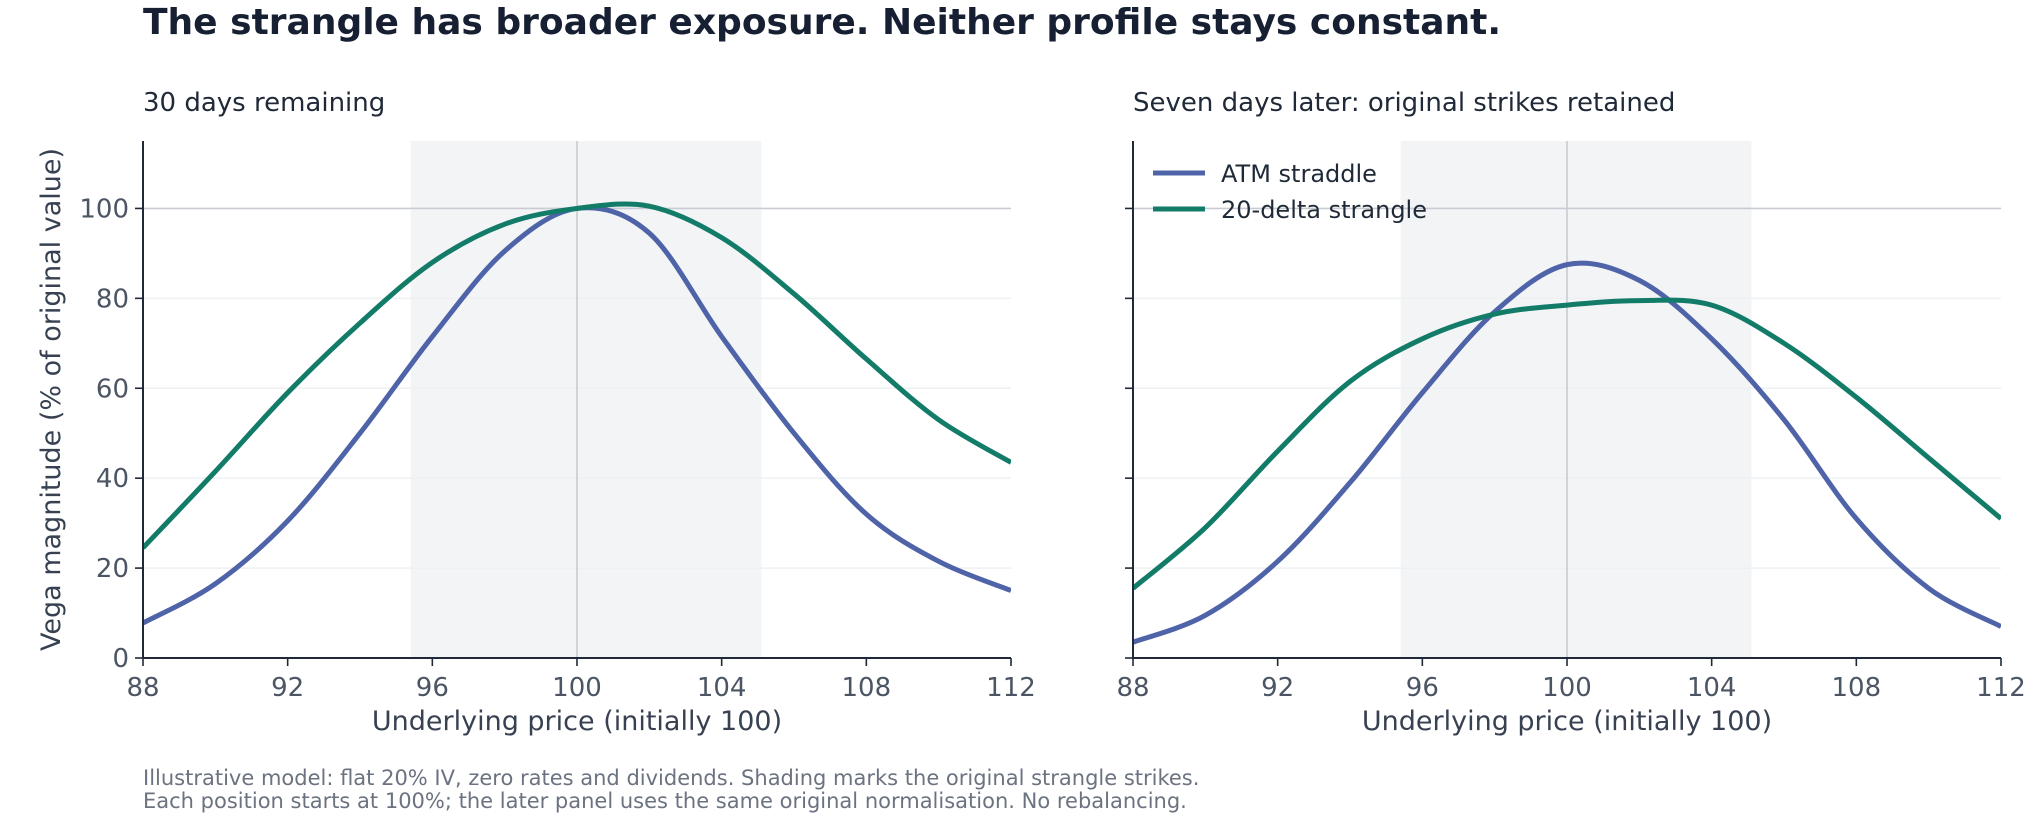 This screenshot has height=833, width=2040. I want to click on legend: ATM straddle 20-delta strangle, so click(1290, 192).